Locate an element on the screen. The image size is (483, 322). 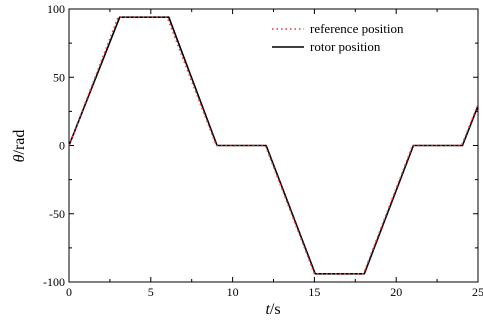
x-tick-label: 5 is located at coordinates (151, 292).